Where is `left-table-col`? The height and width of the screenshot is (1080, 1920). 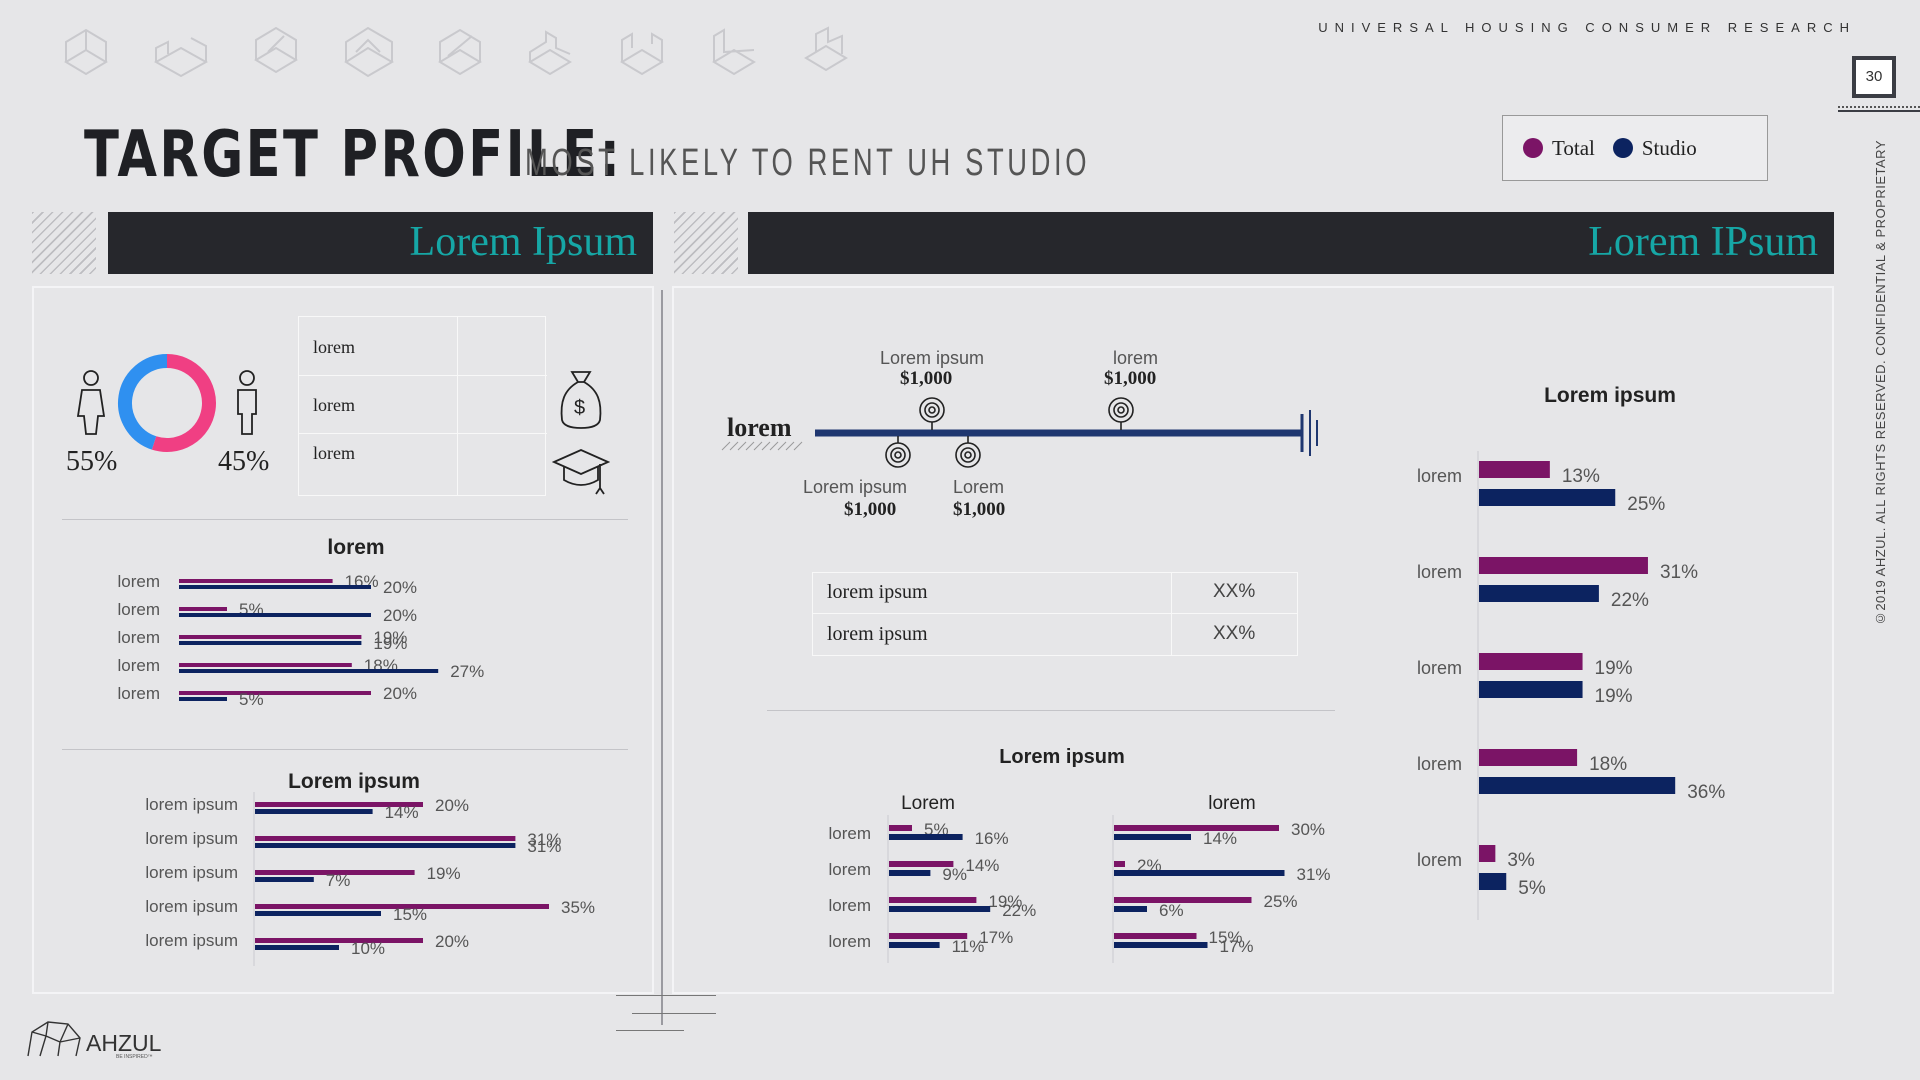 left-table-col is located at coordinates (457, 406).